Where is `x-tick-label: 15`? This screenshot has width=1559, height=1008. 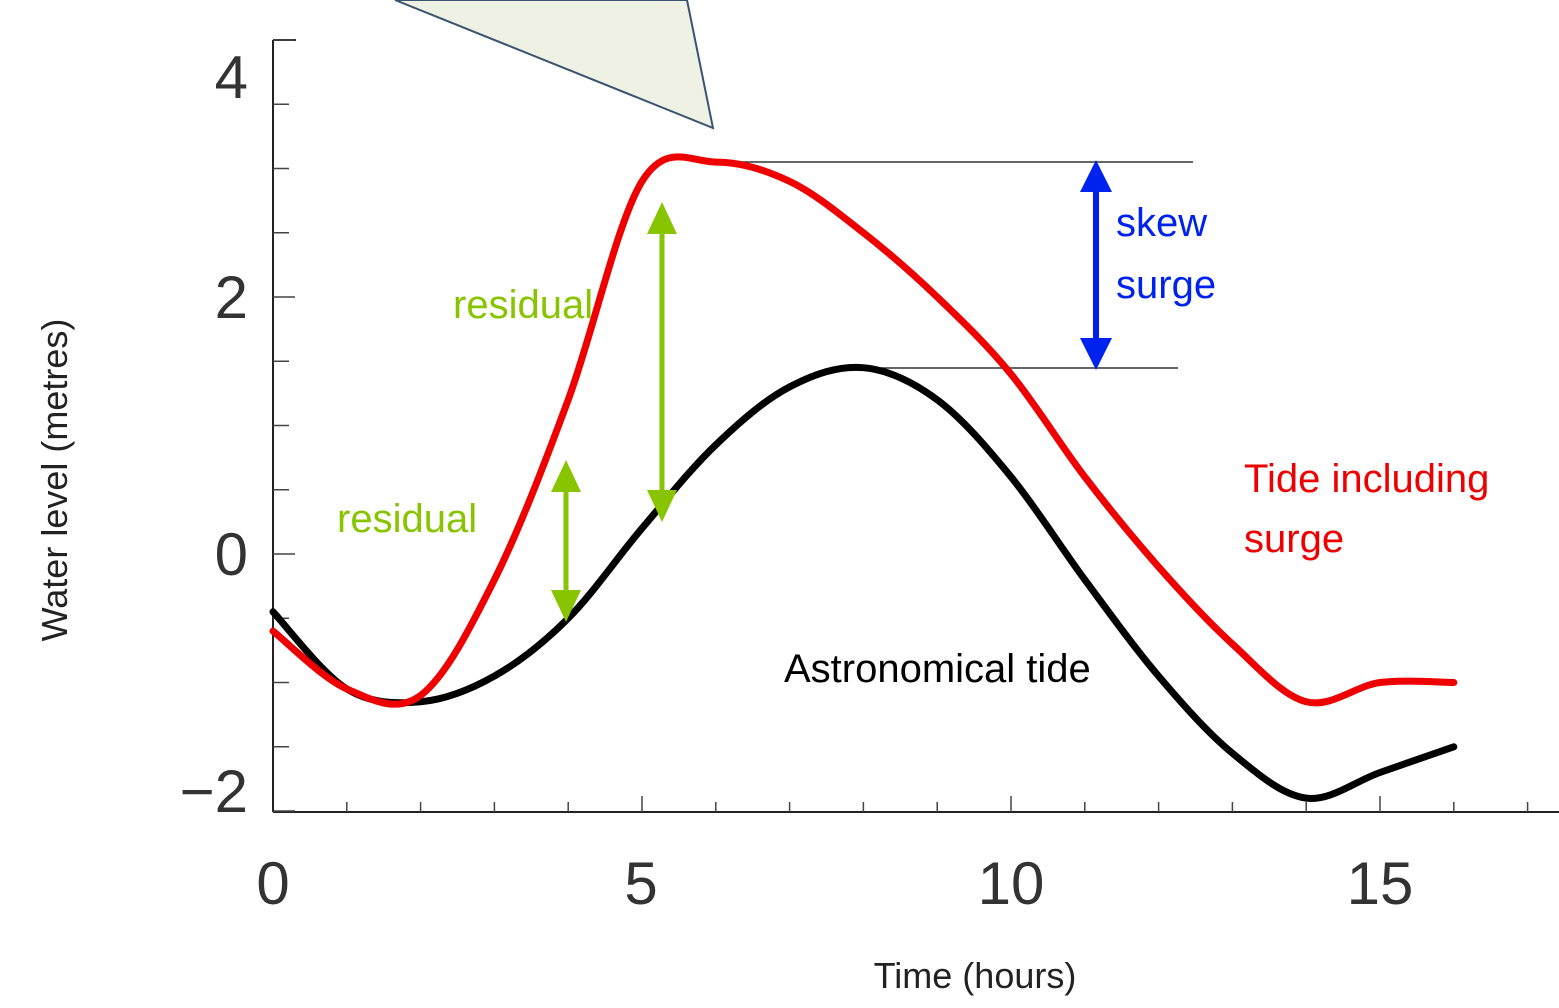 x-tick-label: 15 is located at coordinates (1380, 883).